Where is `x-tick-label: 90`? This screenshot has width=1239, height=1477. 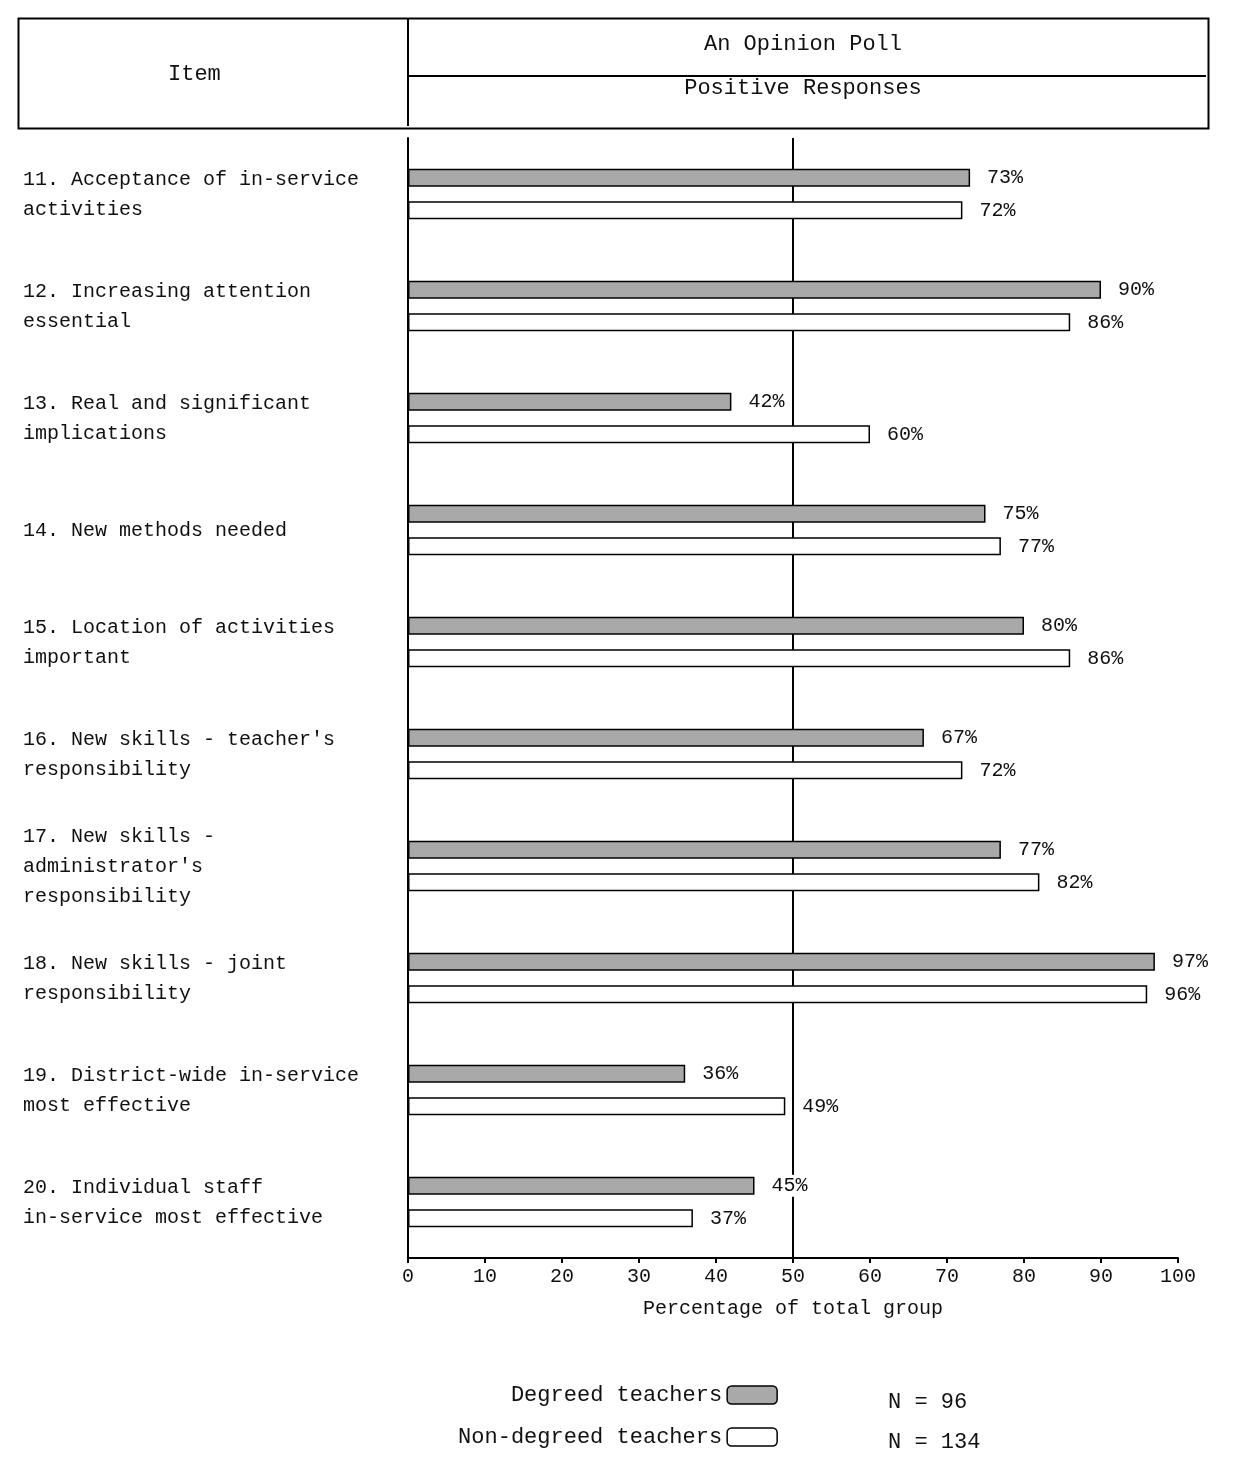 x-tick-label: 90 is located at coordinates (1101, 1276).